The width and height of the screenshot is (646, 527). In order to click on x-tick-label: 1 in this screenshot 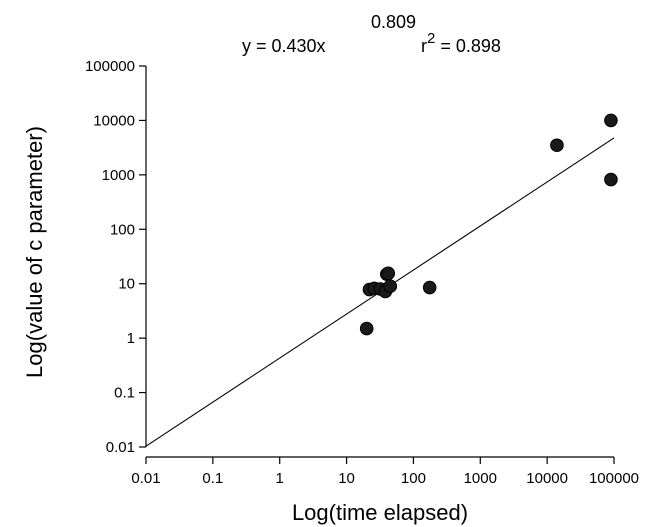, I will do `click(280, 478)`.